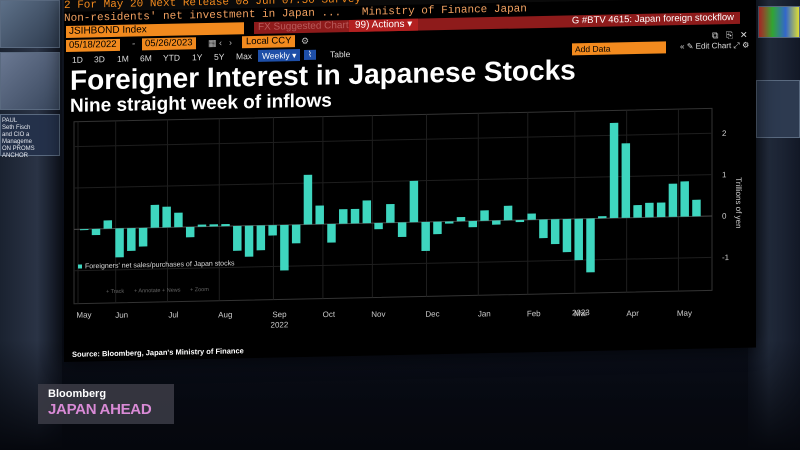 This screenshot has width=800, height=450. What do you see at coordinates (432, 313) in the screenshot?
I see `x-tick-label: Dec` at bounding box center [432, 313].